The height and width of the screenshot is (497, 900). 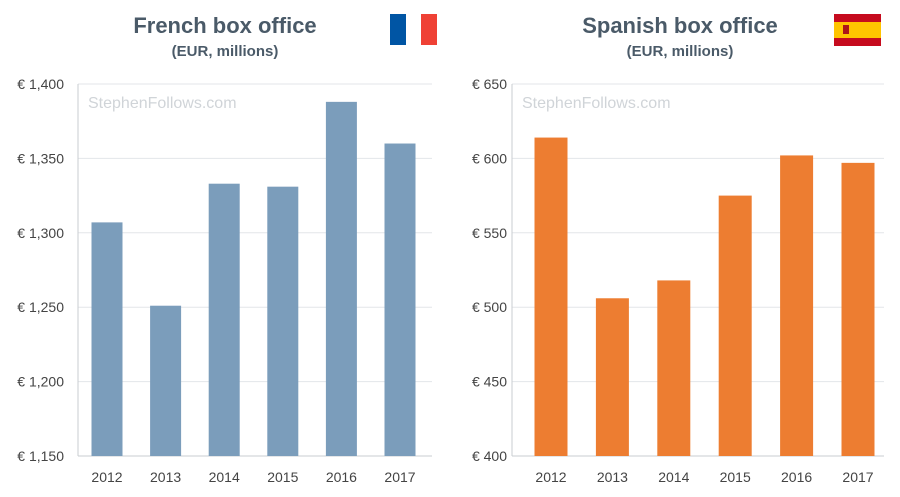 I want to click on spanish-bar-2016, so click(x=797, y=305).